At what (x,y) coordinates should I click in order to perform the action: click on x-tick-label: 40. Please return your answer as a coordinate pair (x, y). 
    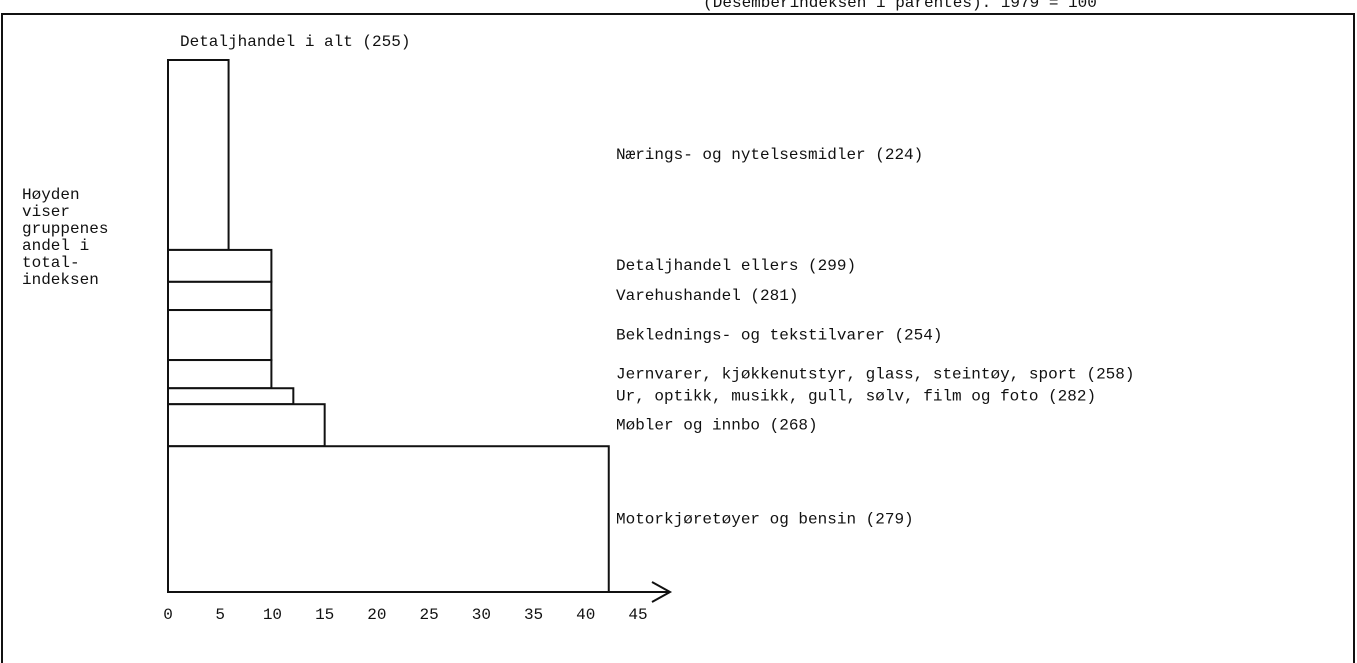
    Looking at the image, I should click on (585, 615).